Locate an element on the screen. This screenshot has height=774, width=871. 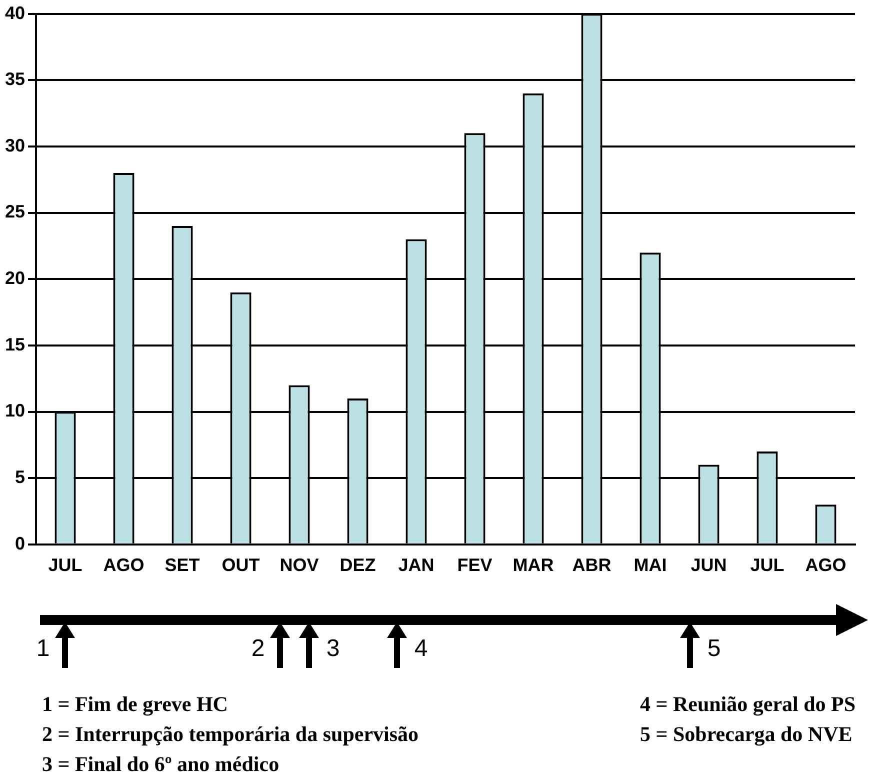
y-tick-label: 30 is located at coordinates (15, 145).